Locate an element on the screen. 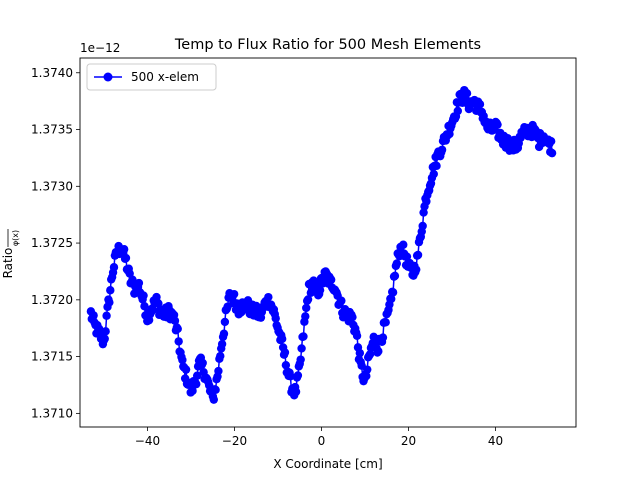  x-tick-label: −20 is located at coordinates (234, 441).